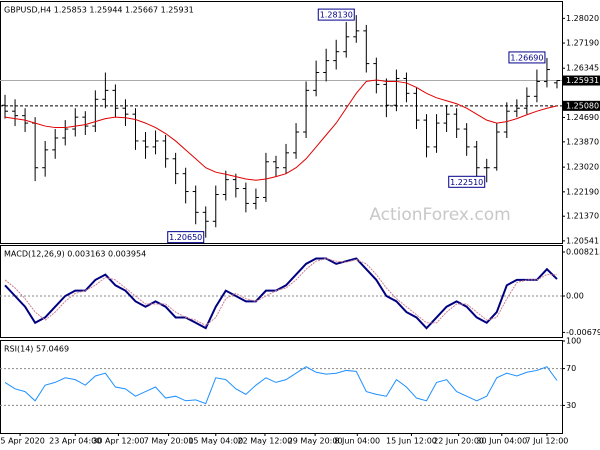 Image resolution: width=600 pixels, height=450 pixels. I want to click on y-tick-label: 100, so click(573, 341).